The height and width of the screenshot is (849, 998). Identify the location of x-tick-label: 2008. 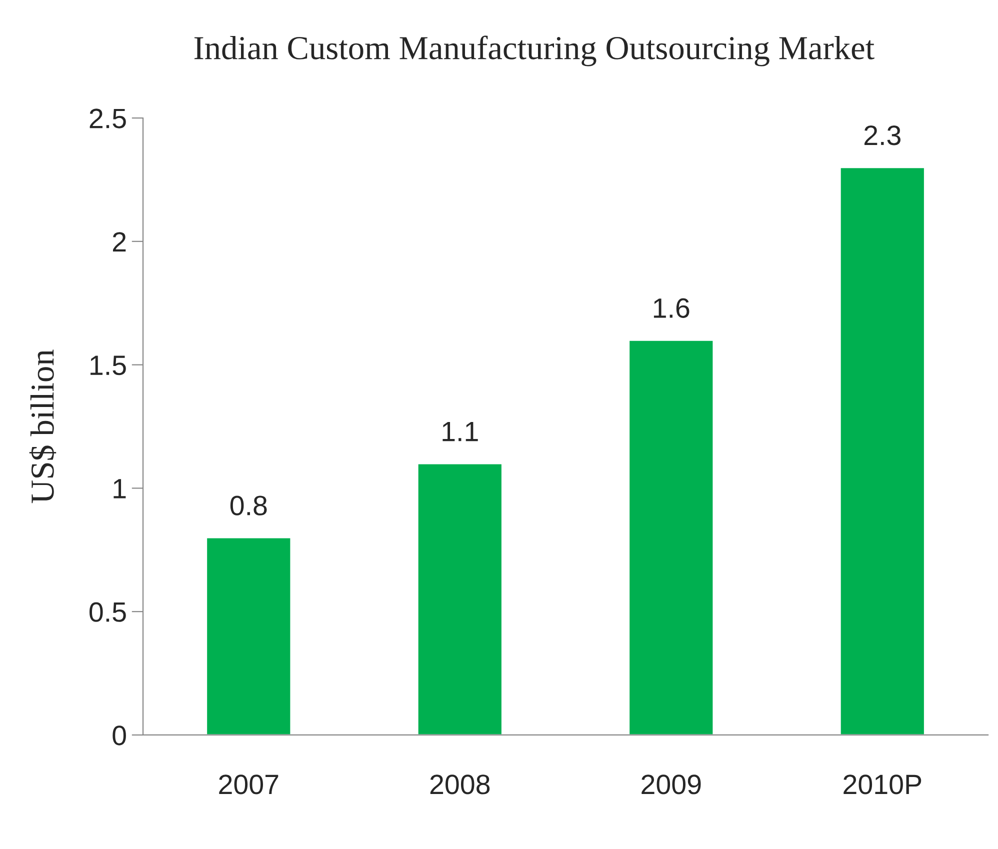
(460, 784).